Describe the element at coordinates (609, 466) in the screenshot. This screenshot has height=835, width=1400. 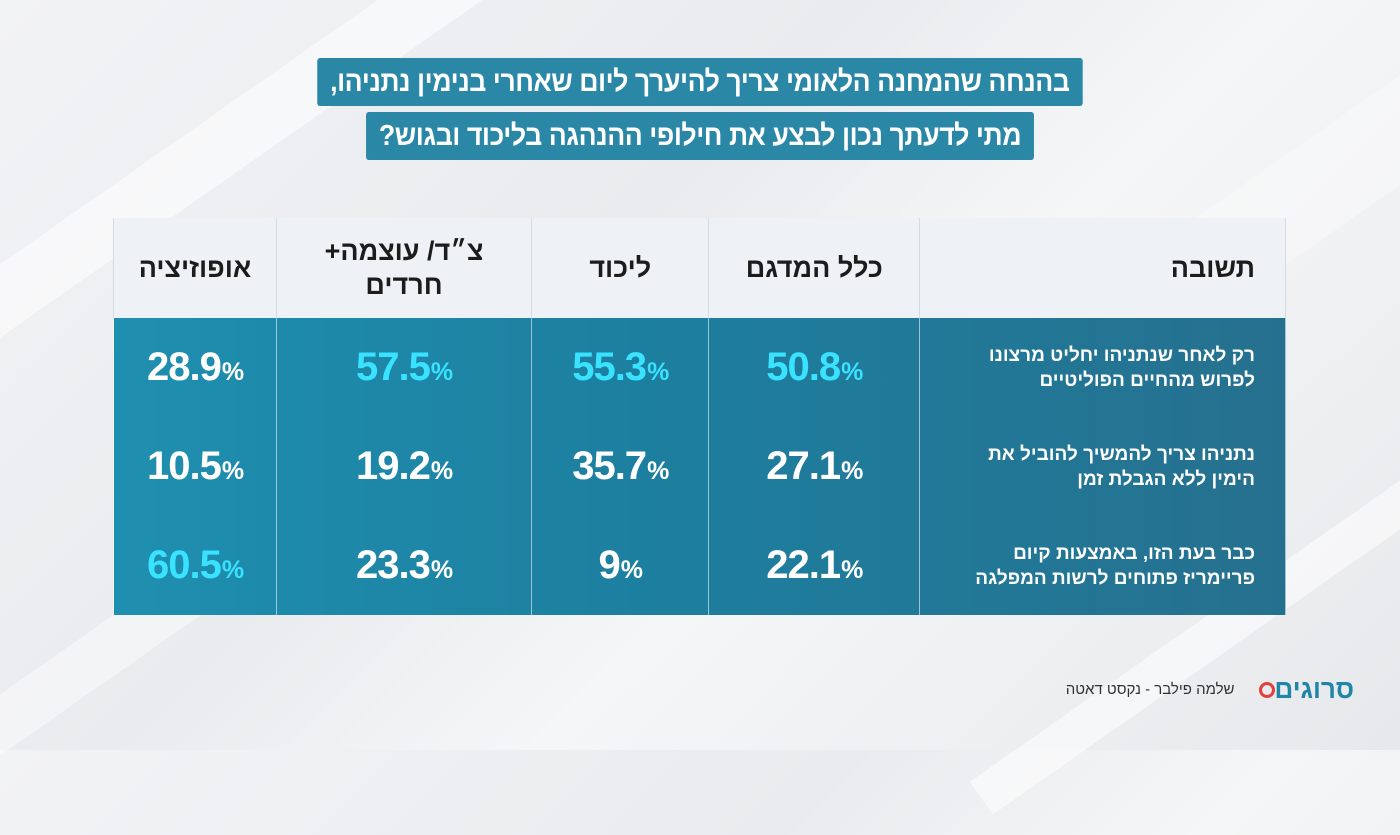
I see `value-number: 35.7` at that location.